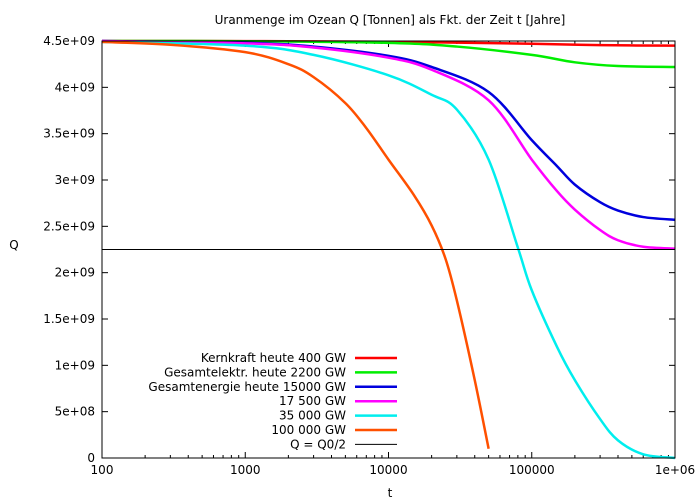 This screenshot has height=500, width=700. Describe the element at coordinates (102, 470) in the screenshot. I see `x-tick-label: 100` at that location.